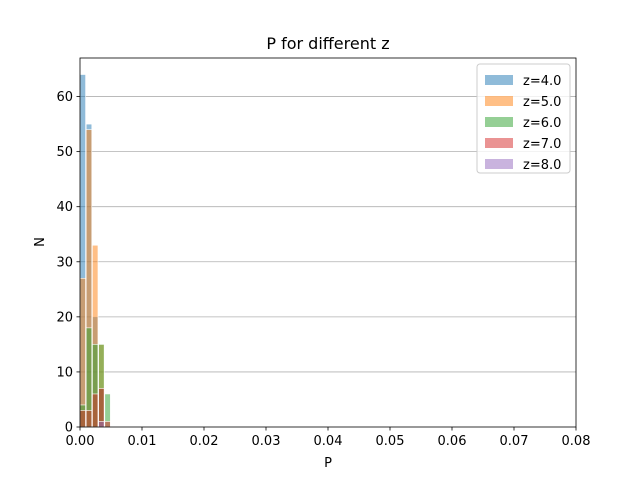 The image size is (640, 480). Describe the element at coordinates (204, 441) in the screenshot. I see `x-tick-label: 0.02` at that location.